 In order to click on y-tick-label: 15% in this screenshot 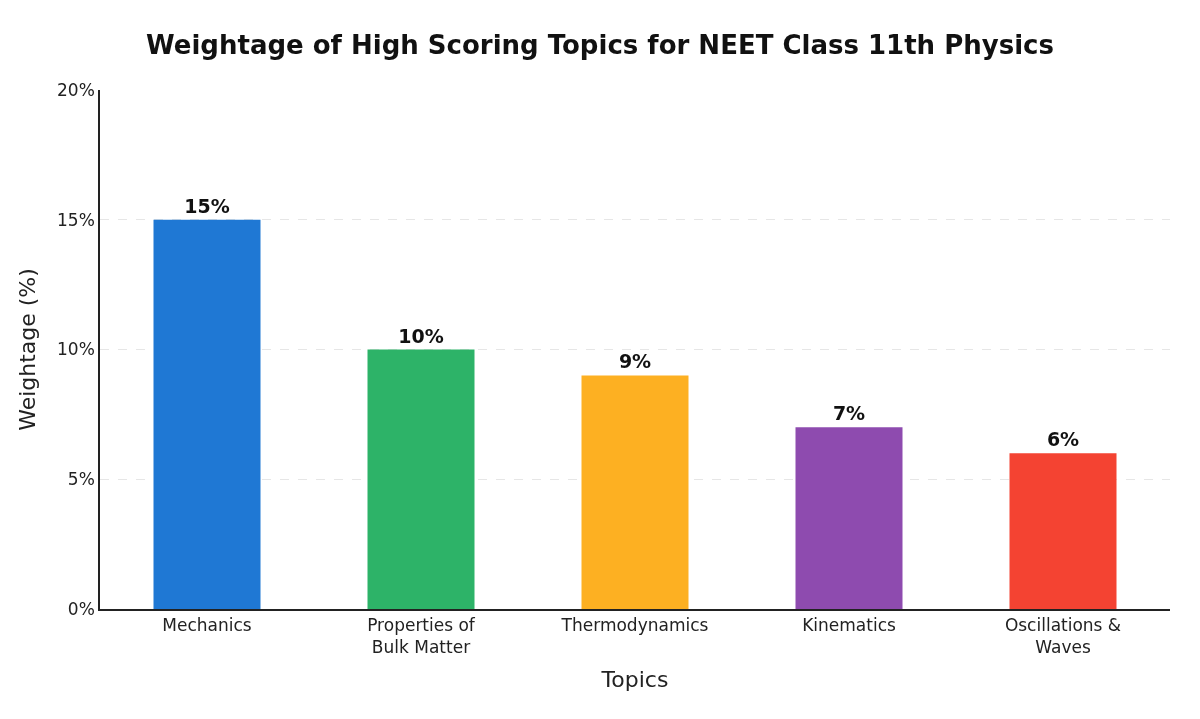, I will do `click(76, 219)`.